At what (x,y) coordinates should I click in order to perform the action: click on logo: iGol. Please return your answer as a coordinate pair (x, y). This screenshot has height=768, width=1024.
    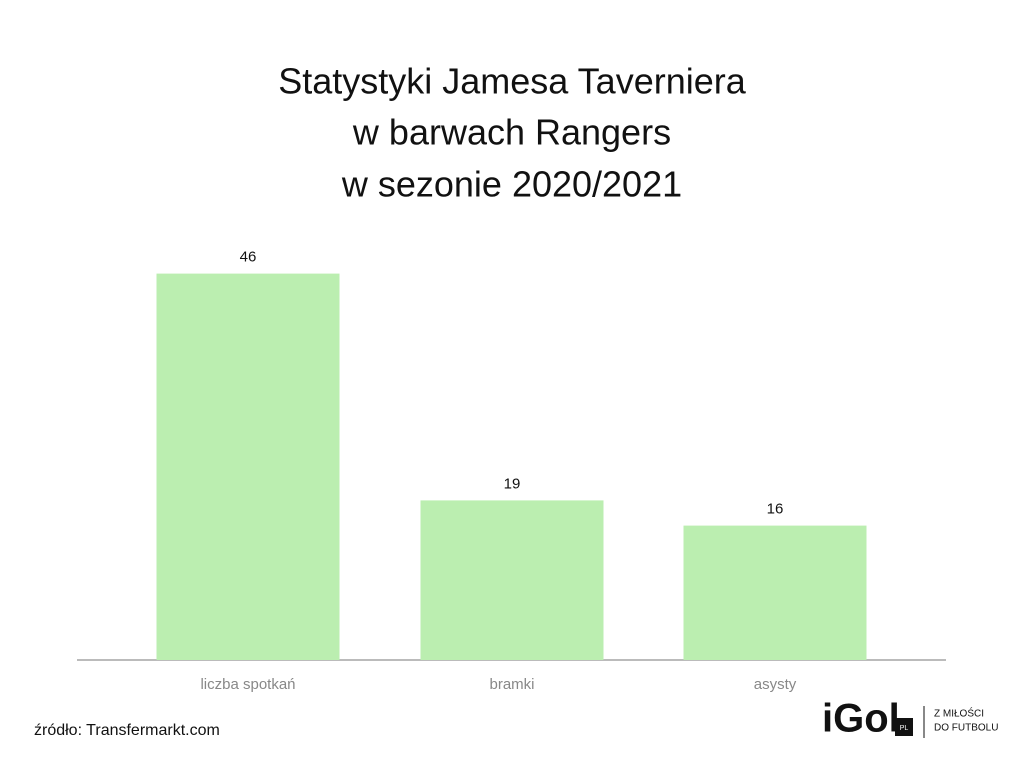
    Looking at the image, I should click on (861, 719).